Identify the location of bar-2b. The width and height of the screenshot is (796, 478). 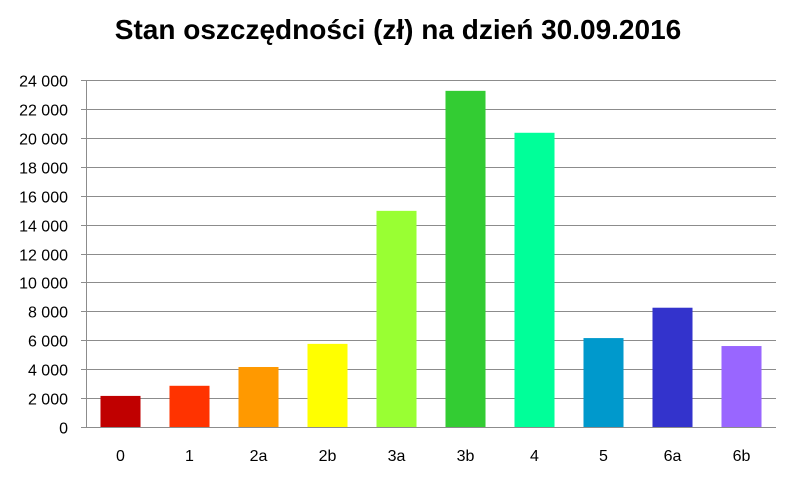
(327, 385).